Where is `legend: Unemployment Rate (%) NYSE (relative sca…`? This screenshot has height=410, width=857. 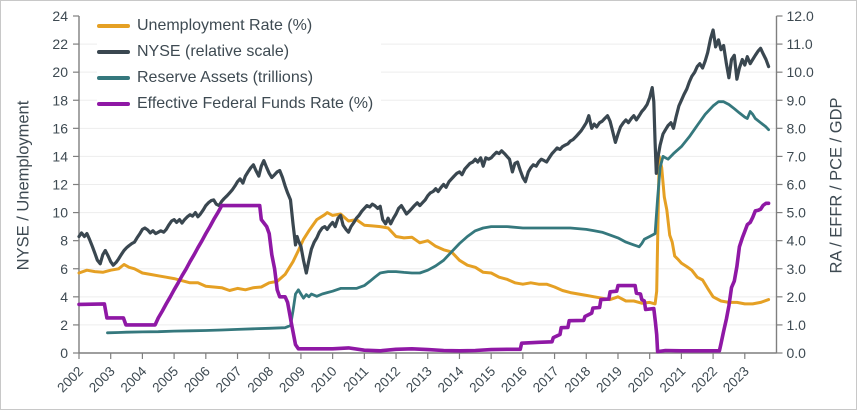 legend: Unemployment Rate (%) NYSE (relative sca… is located at coordinates (239, 65).